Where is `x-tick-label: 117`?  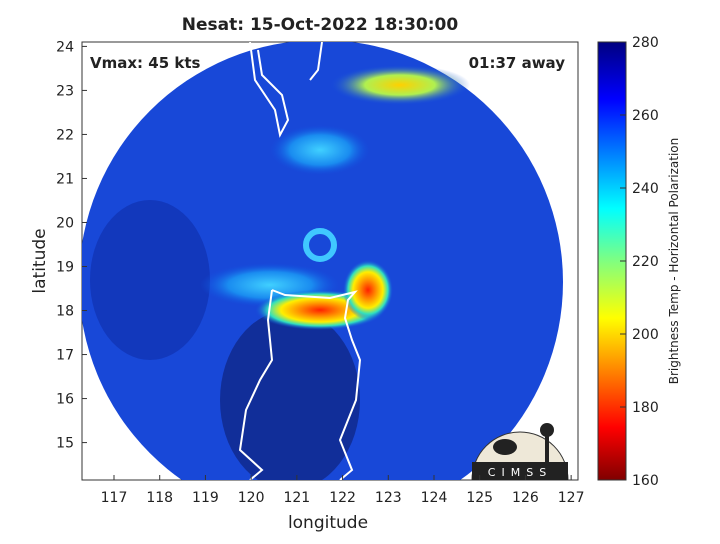 x-tick-label: 117 is located at coordinates (114, 498).